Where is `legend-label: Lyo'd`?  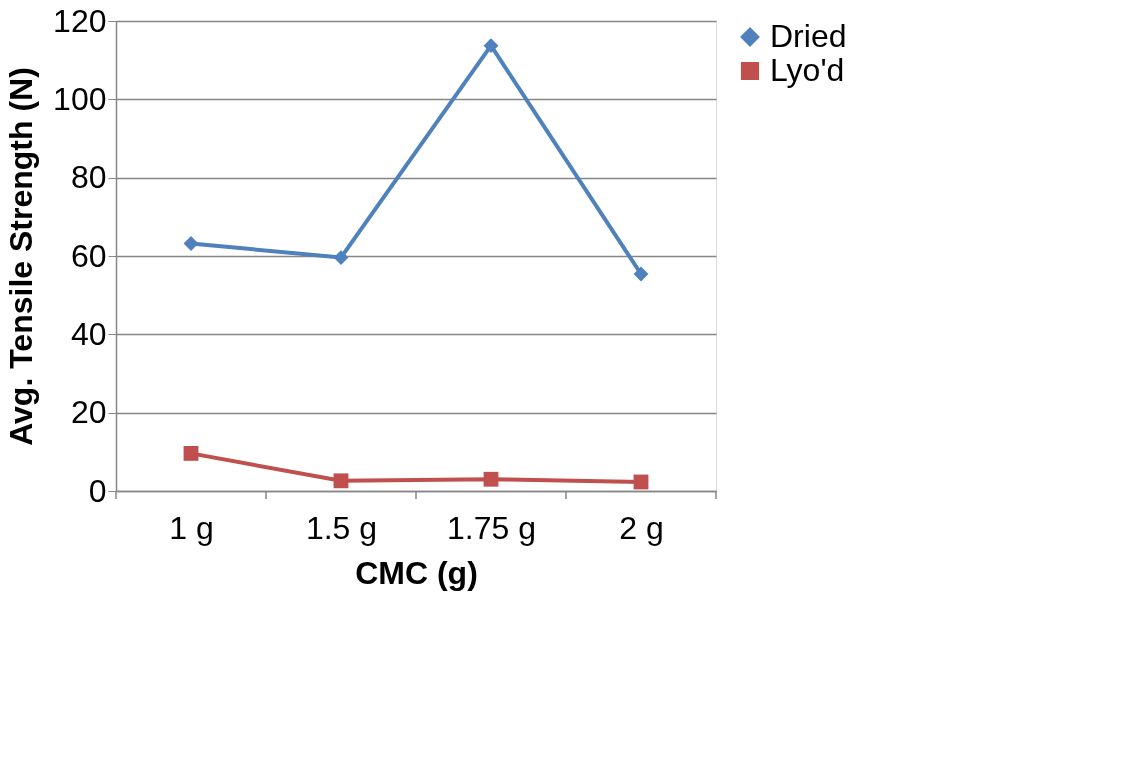 legend-label: Lyo'd is located at coordinates (807, 70).